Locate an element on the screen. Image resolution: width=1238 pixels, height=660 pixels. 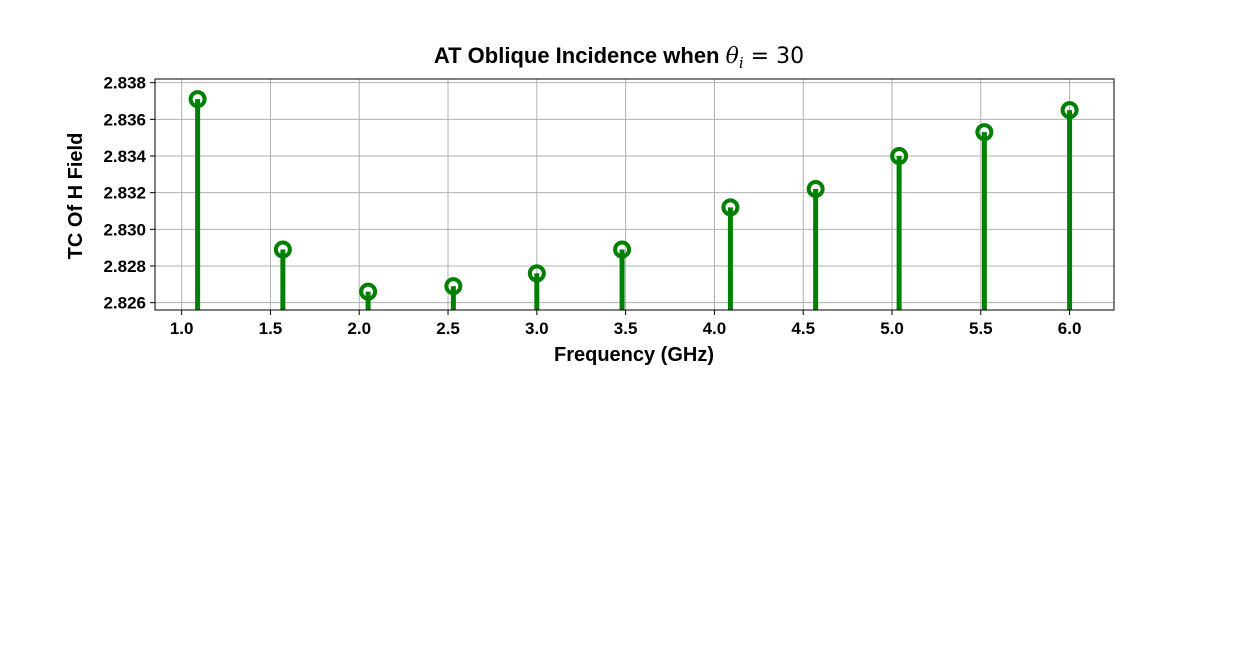
y-tick-label: 2.838 is located at coordinates (124, 83).